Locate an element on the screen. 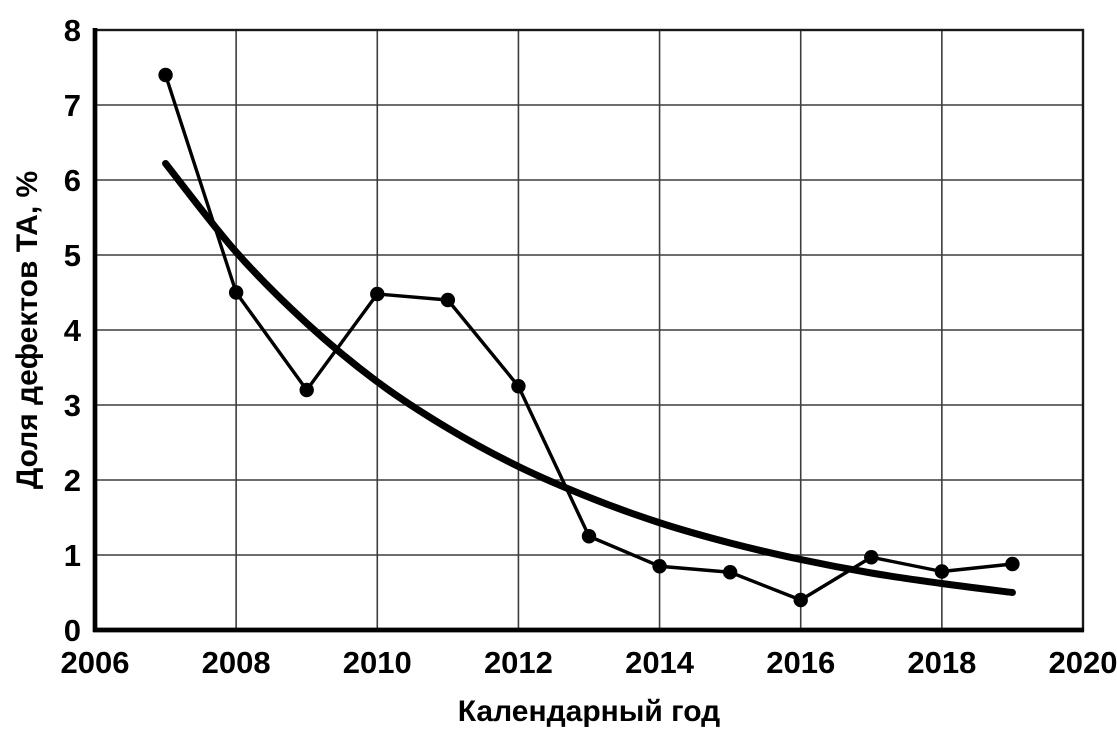  y-tick-label: 4 is located at coordinates (73, 330).